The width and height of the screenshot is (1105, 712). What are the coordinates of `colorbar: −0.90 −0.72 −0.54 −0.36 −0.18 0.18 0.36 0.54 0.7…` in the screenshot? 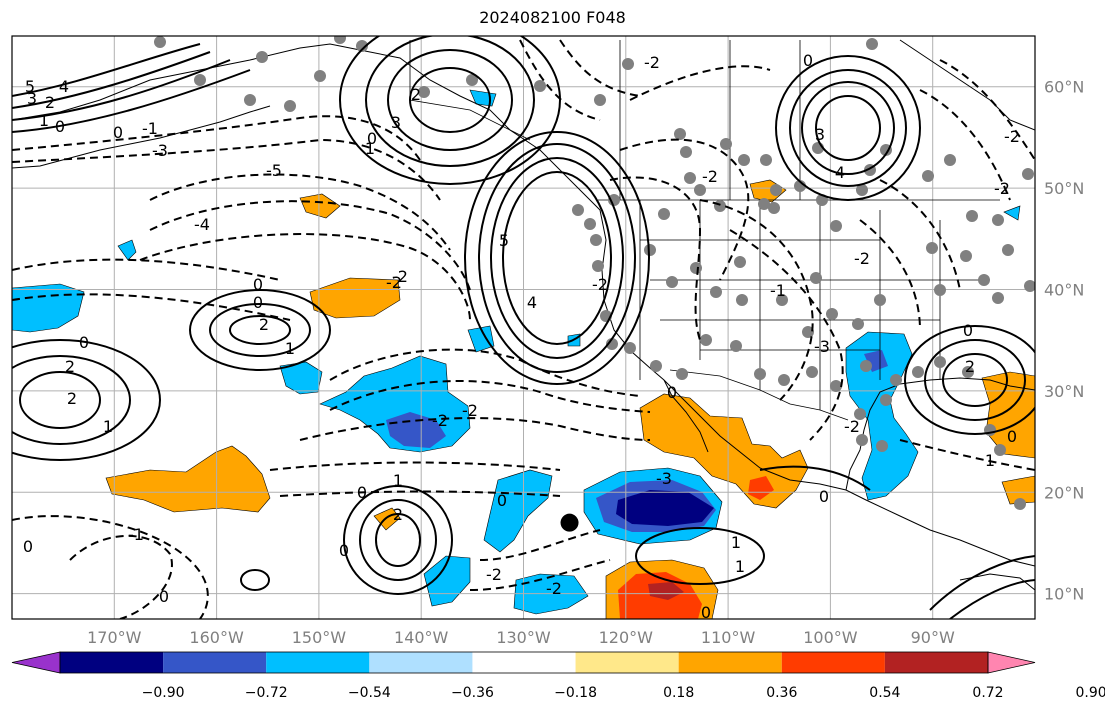 It's located at (558, 676).